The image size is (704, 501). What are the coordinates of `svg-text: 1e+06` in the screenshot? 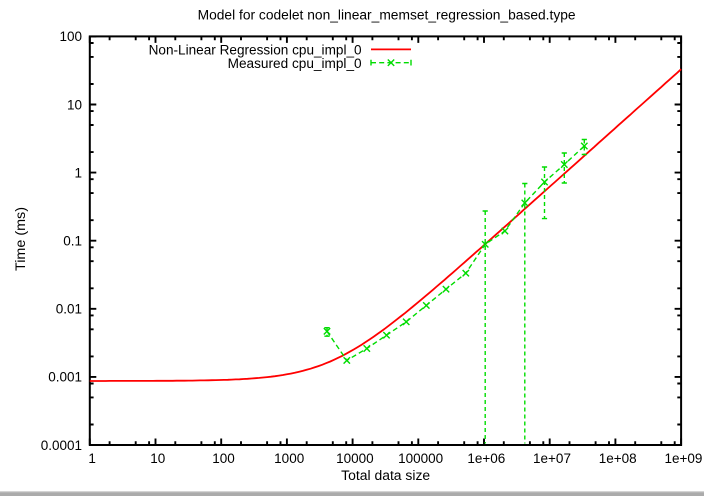 It's located at (486, 458).